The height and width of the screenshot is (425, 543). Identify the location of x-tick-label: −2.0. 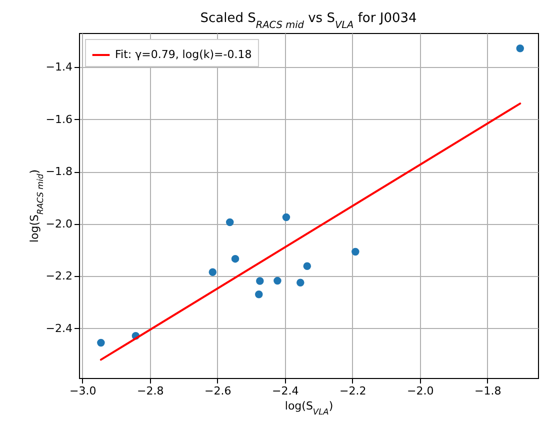
(420, 391).